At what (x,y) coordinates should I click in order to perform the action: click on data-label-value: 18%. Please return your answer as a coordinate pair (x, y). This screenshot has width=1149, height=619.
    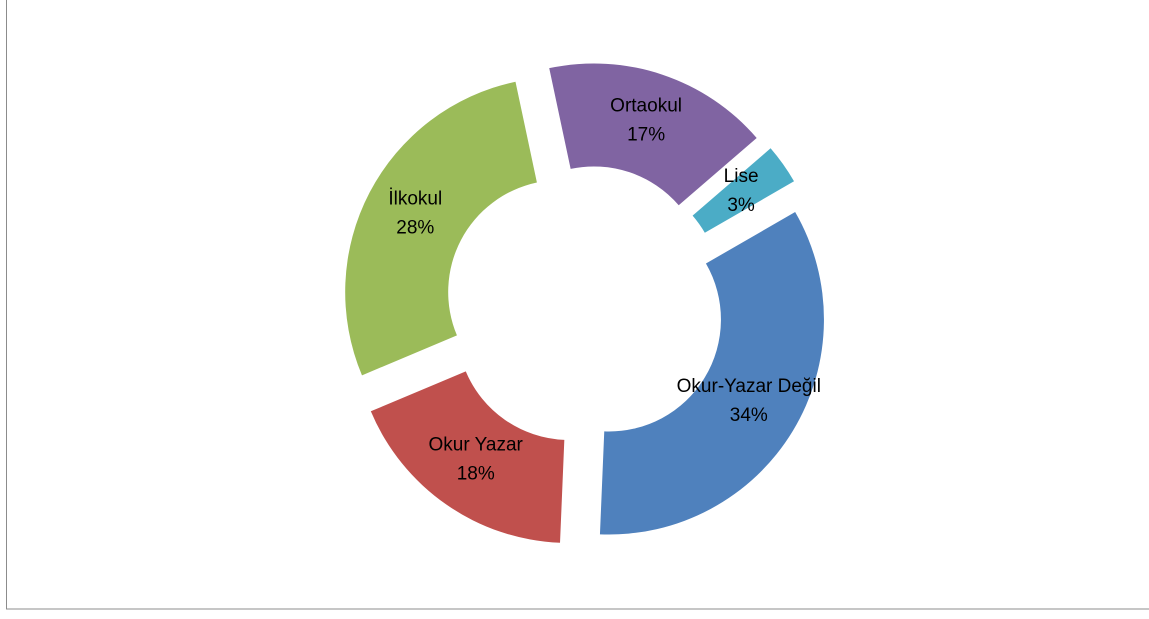
    Looking at the image, I should click on (476, 473).